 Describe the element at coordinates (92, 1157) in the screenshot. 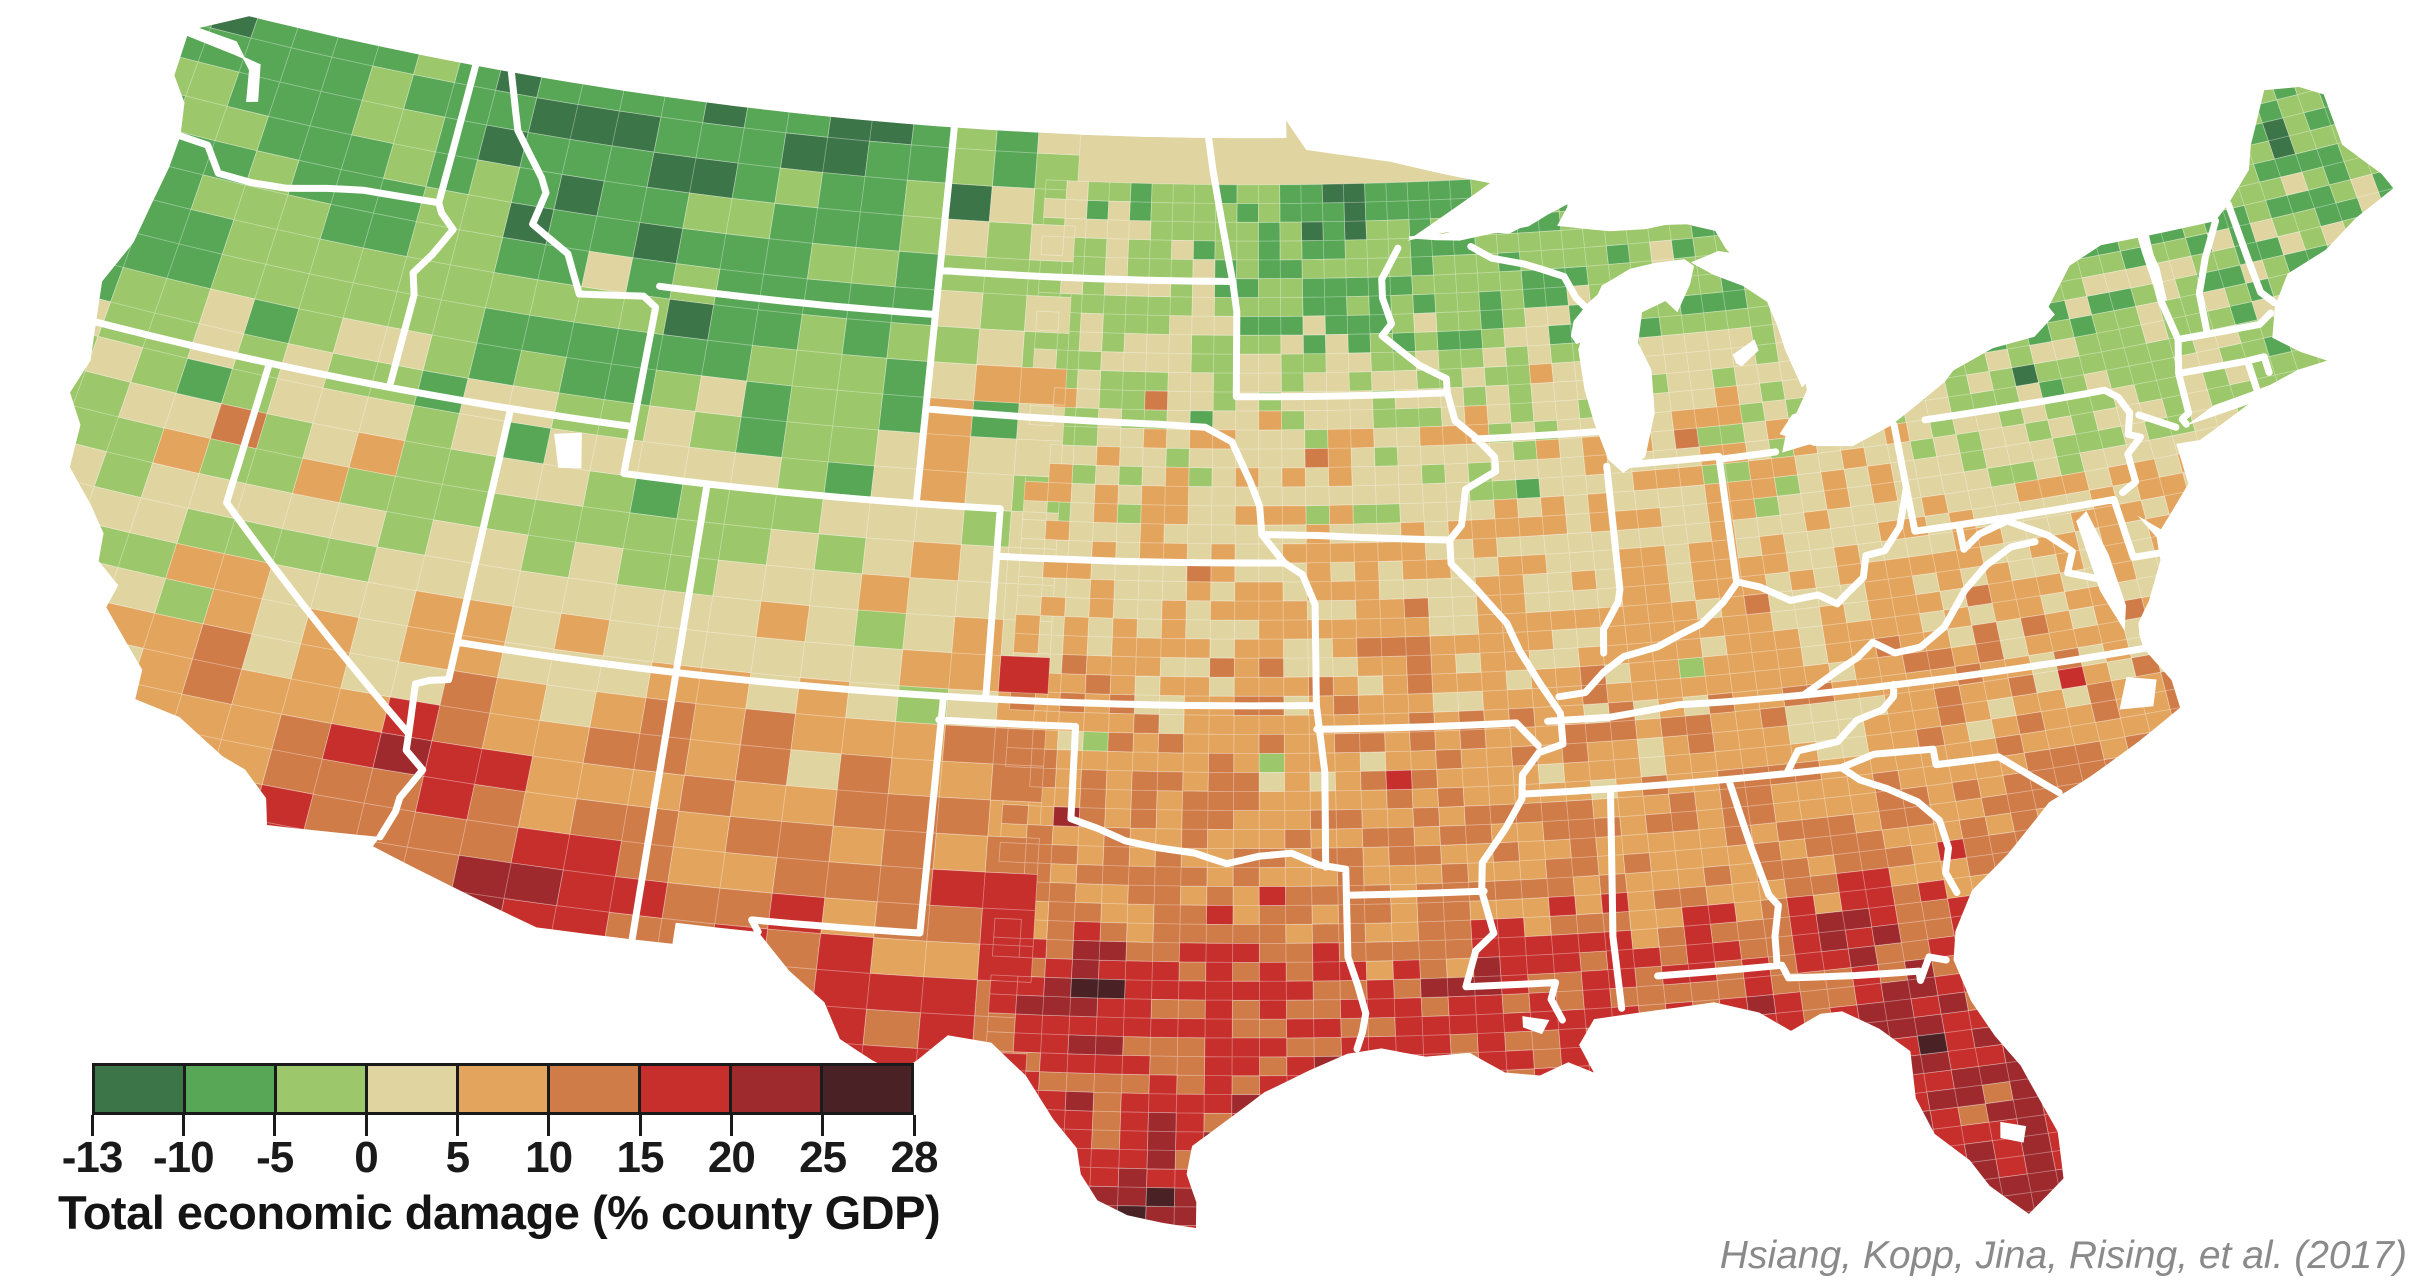

I see `legend-tick-label: -13` at that location.